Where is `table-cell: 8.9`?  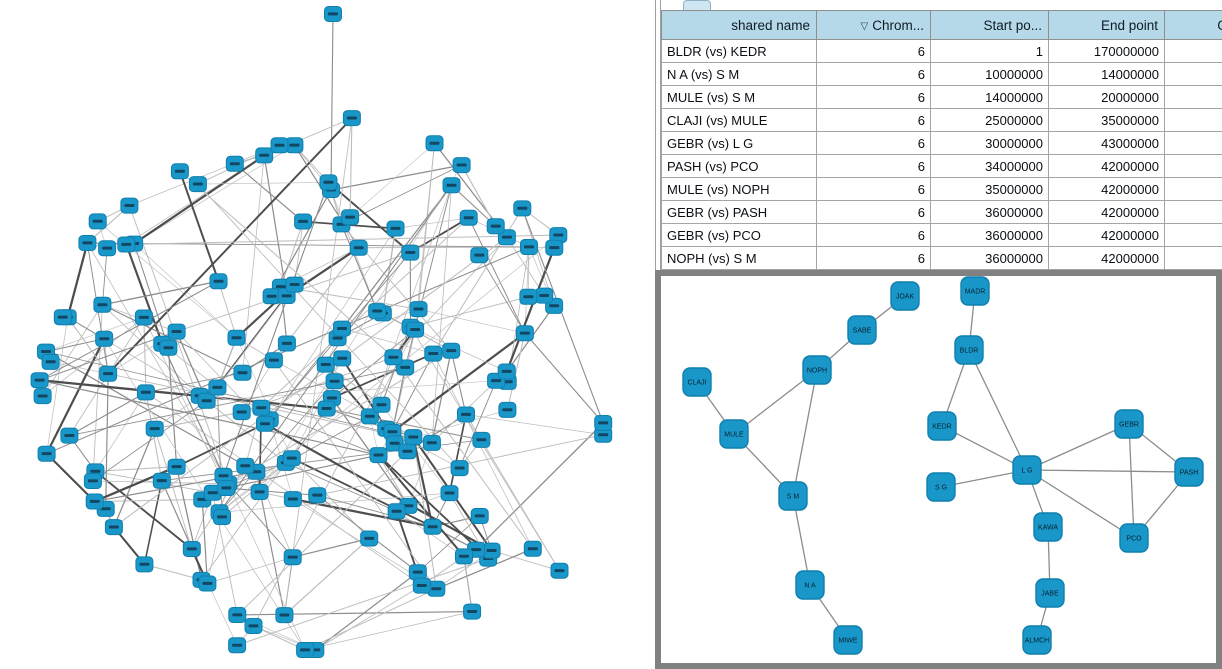 table-cell: 8.9 is located at coordinates (1193, 212).